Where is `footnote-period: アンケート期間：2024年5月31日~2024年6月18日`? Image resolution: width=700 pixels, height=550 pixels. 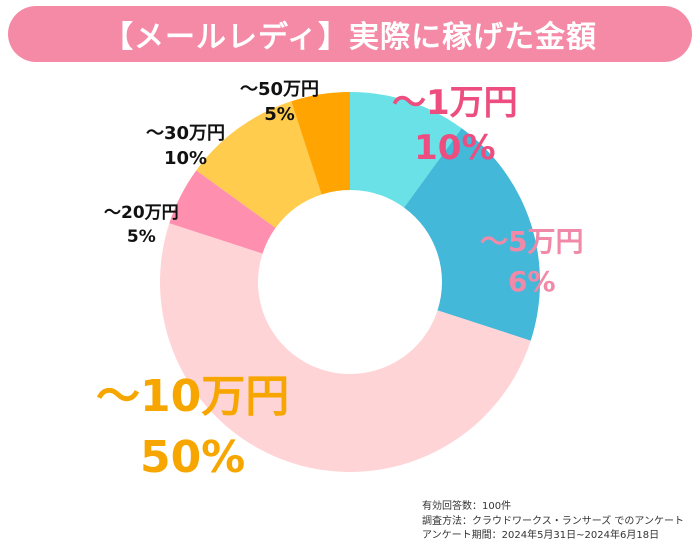 footnote-period: アンケート期間：2024年5月31日~2024年6月18日 is located at coordinates (541, 535).